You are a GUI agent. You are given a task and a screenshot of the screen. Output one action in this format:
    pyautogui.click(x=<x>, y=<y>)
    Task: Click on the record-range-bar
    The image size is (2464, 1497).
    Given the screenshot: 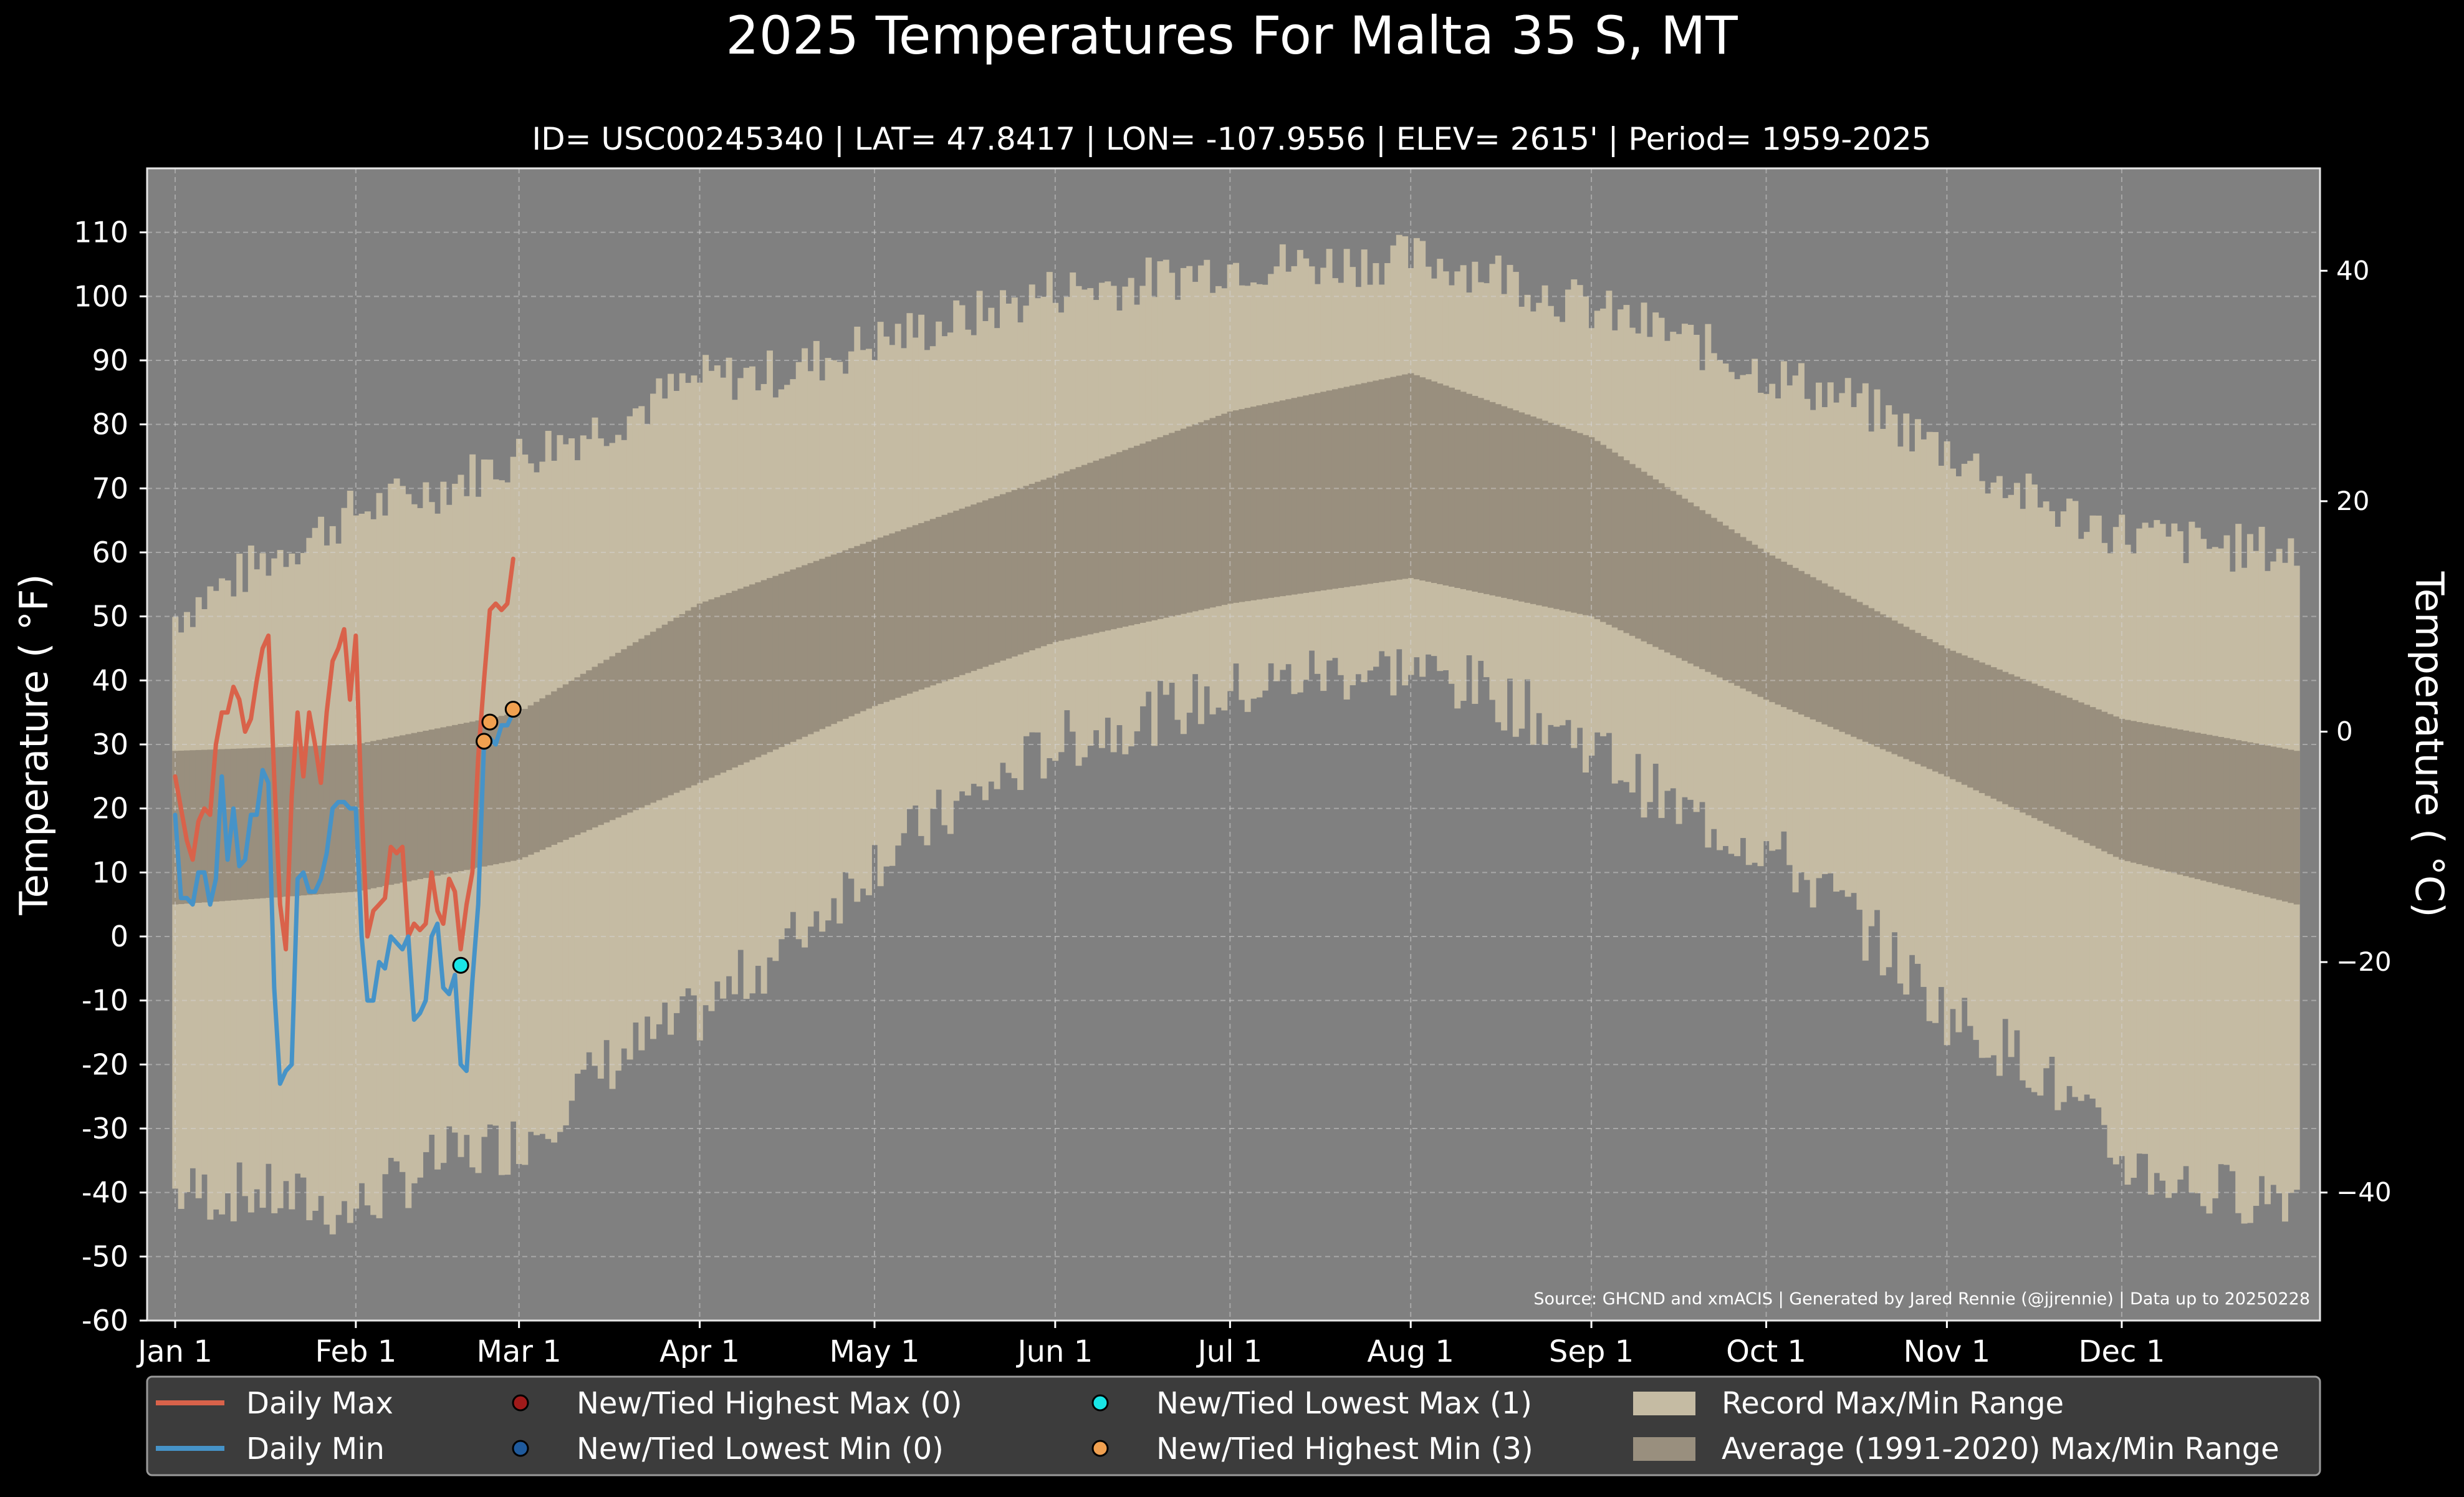 What is the action you would take?
    pyautogui.click(x=181, y=920)
    